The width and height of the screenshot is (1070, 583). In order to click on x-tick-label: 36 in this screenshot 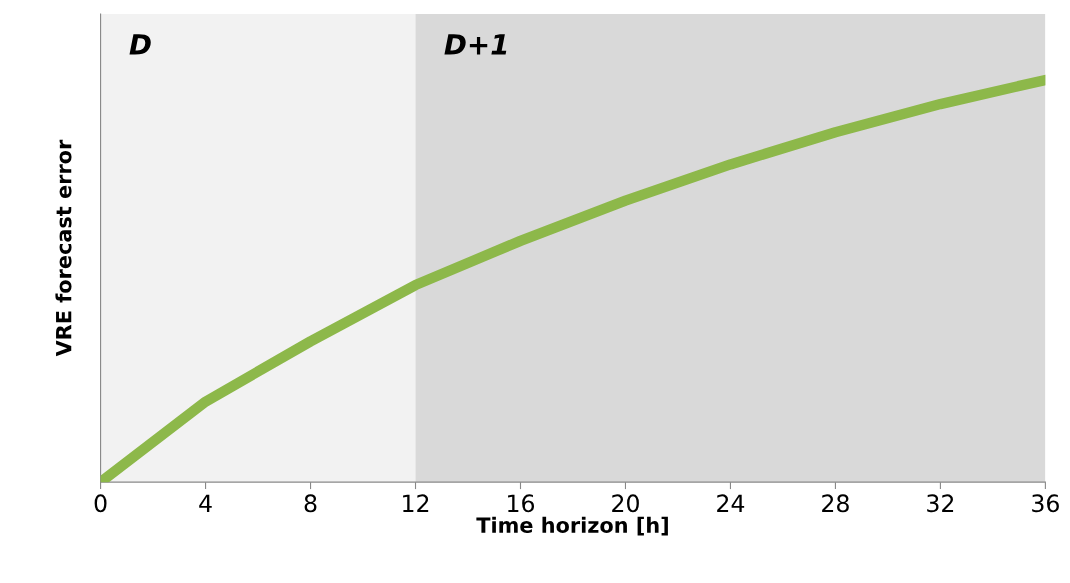, I will do `click(1045, 503)`.